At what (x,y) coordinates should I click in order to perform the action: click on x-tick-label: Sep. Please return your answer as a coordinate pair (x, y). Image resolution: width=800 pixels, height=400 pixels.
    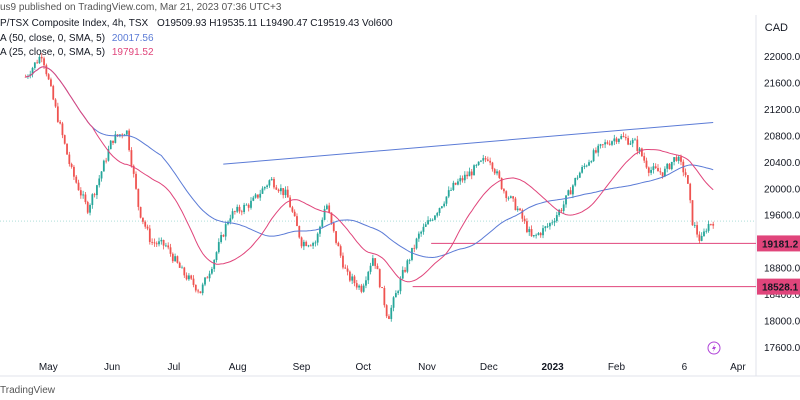
    Looking at the image, I should click on (302, 367).